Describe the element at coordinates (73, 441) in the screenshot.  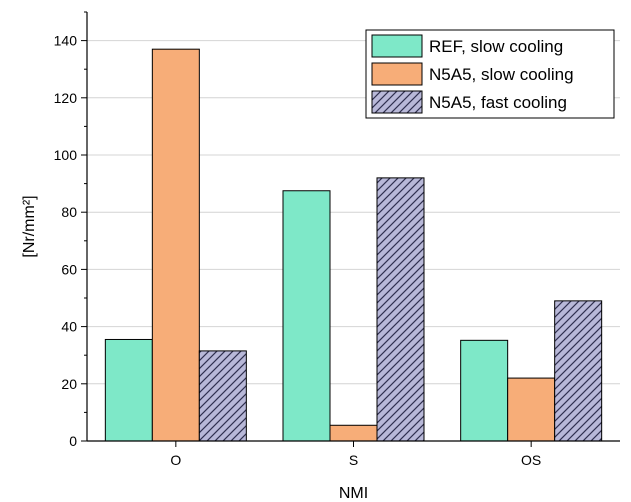
I see `y-tick-label: 0` at that location.